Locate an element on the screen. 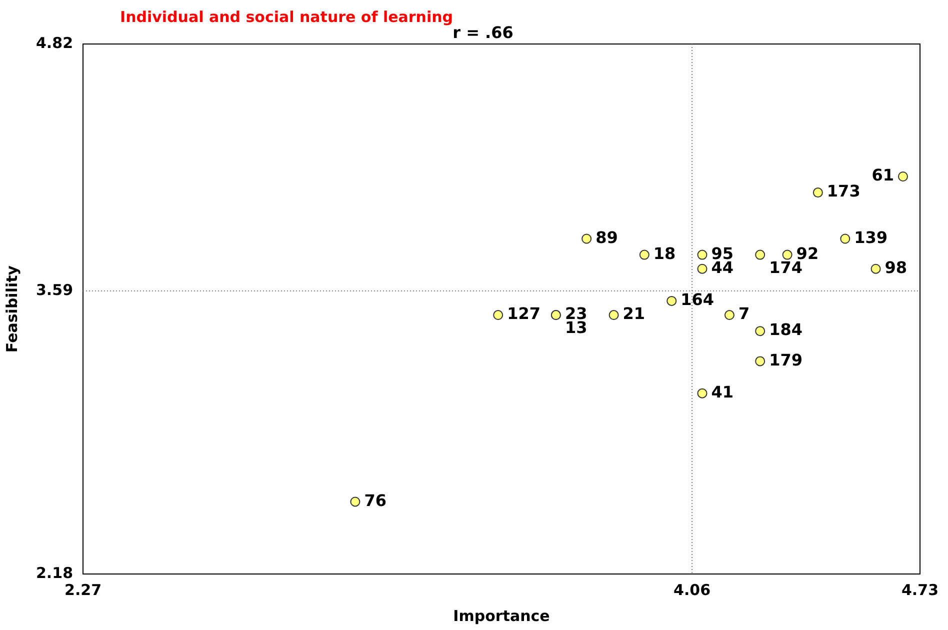 The image size is (948, 630). chart-title: Individual and social nature of learning is located at coordinates (287, 17).